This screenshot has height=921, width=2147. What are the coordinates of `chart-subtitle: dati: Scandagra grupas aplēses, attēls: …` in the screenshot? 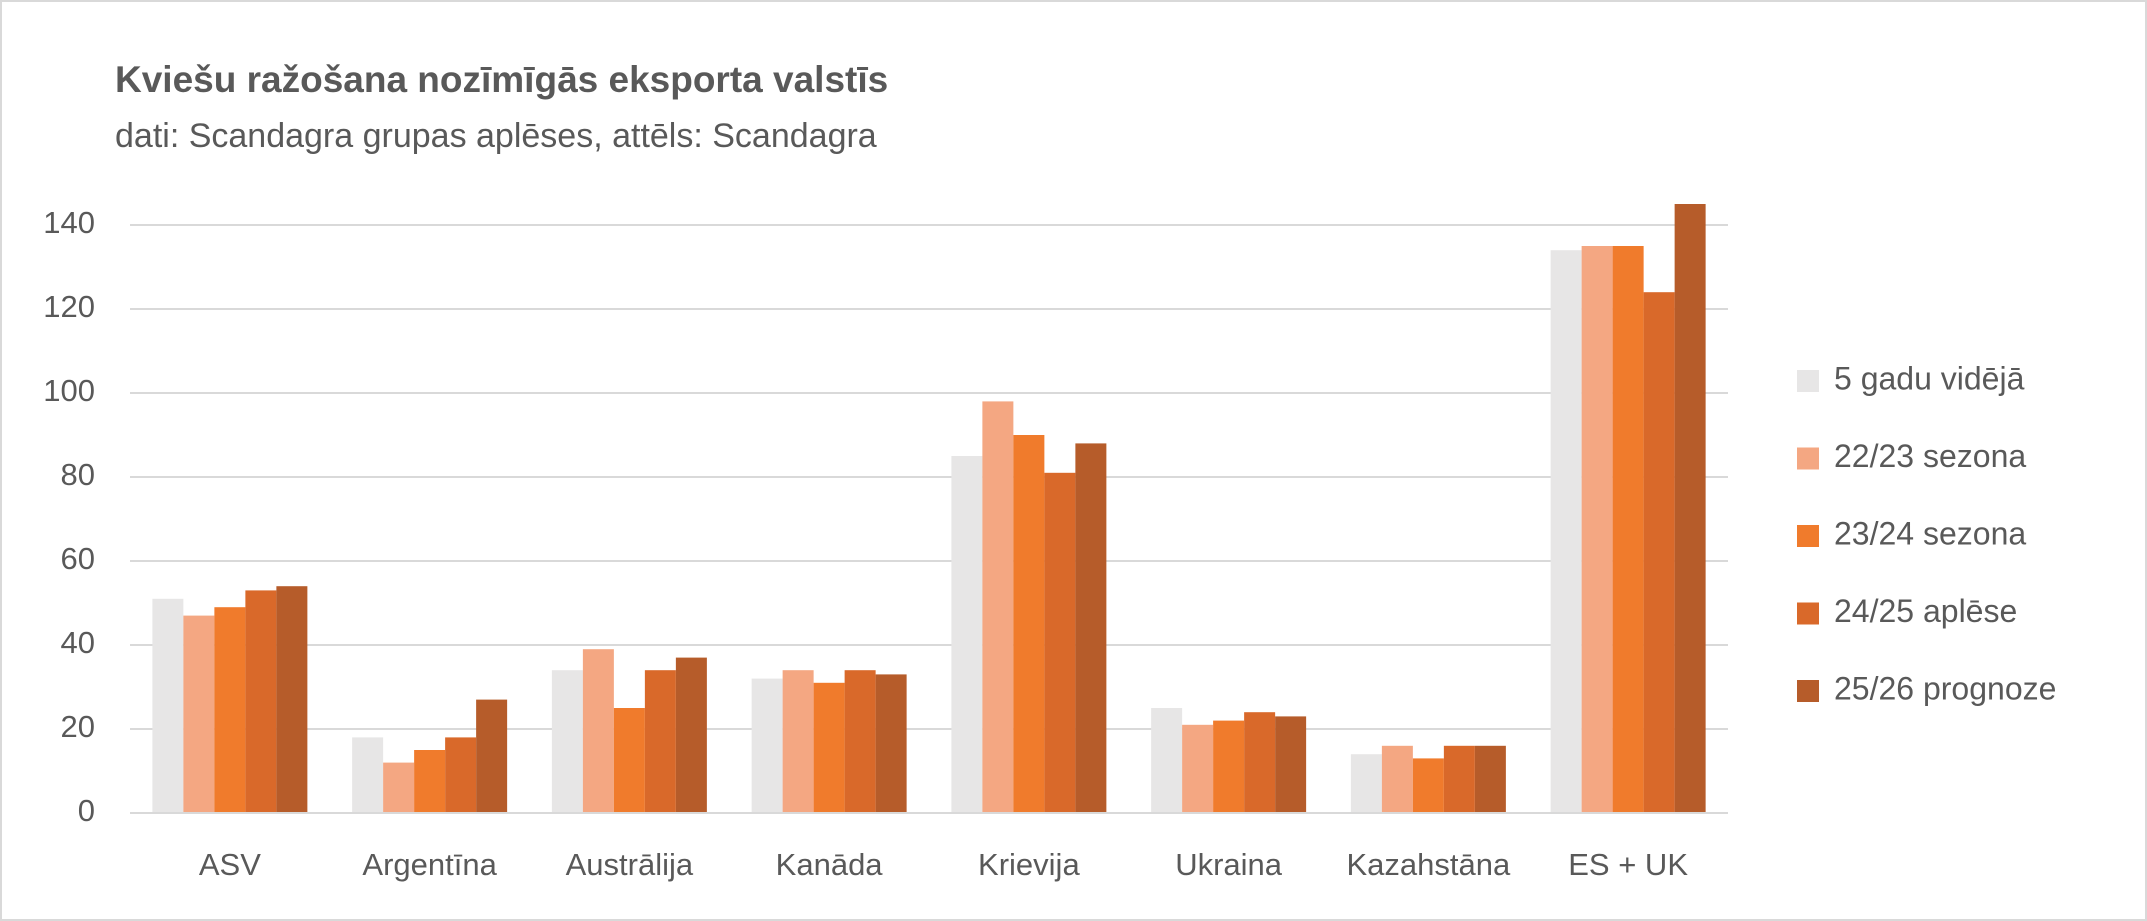 It's located at (496, 136).